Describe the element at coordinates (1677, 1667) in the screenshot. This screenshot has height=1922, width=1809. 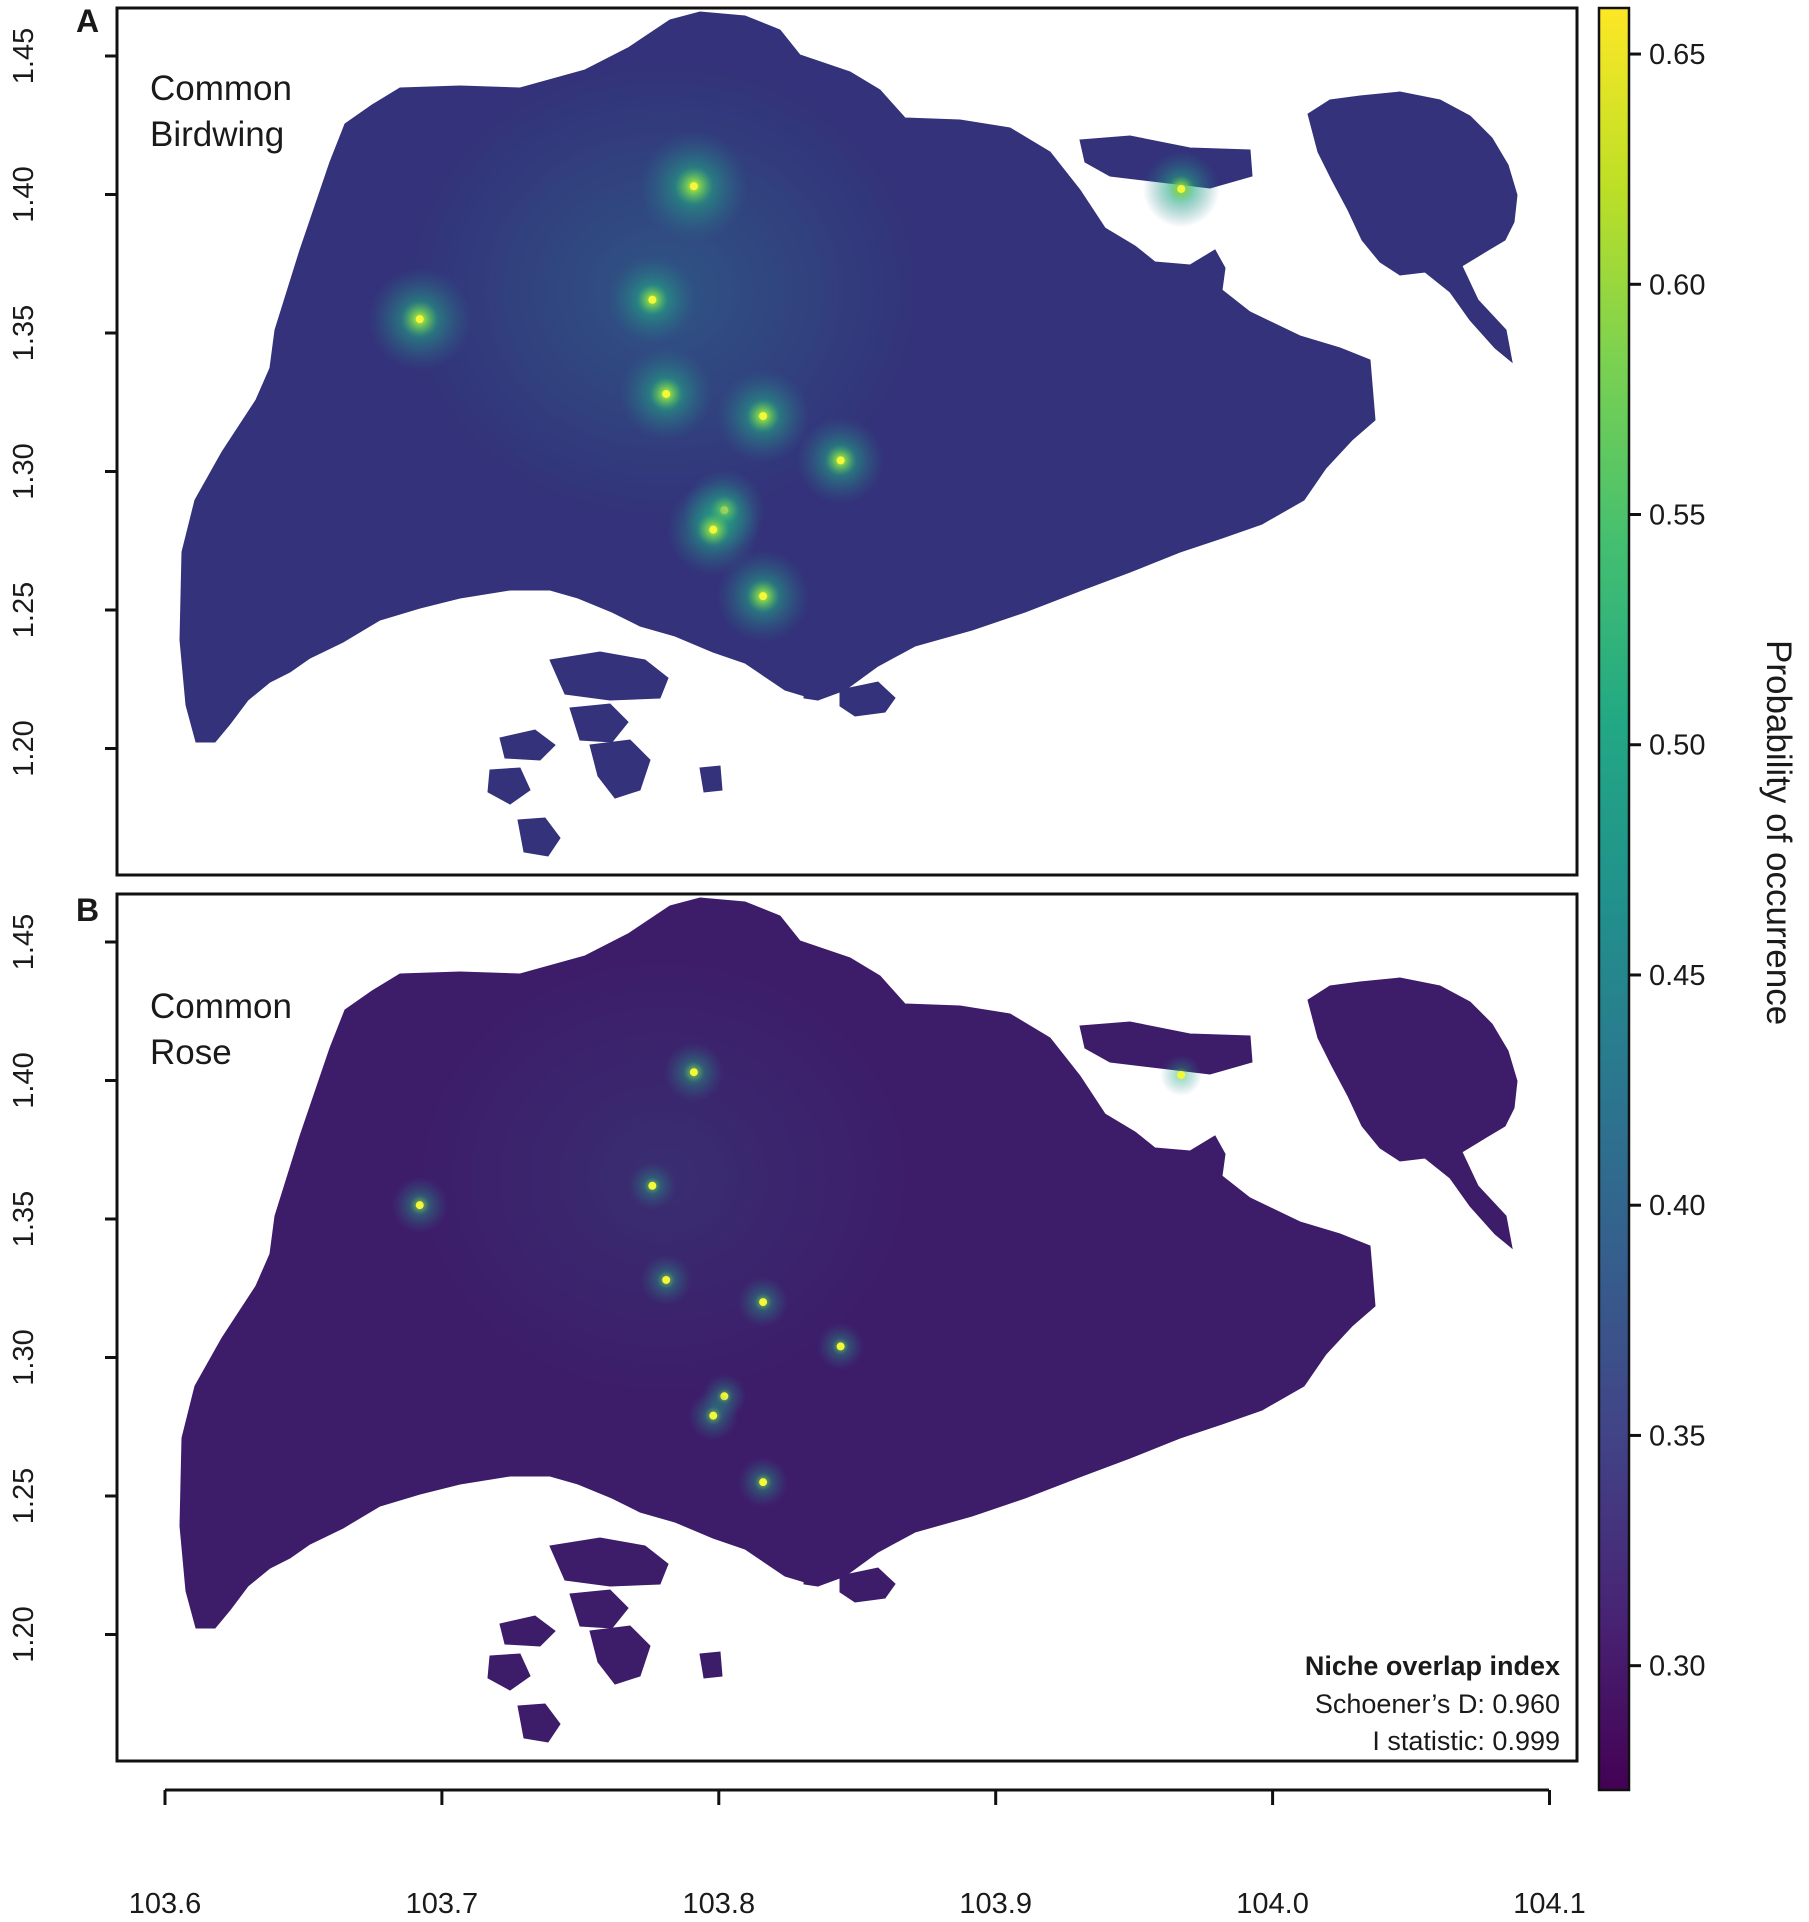
I see `colorbar-tick-label: 0.30` at that location.